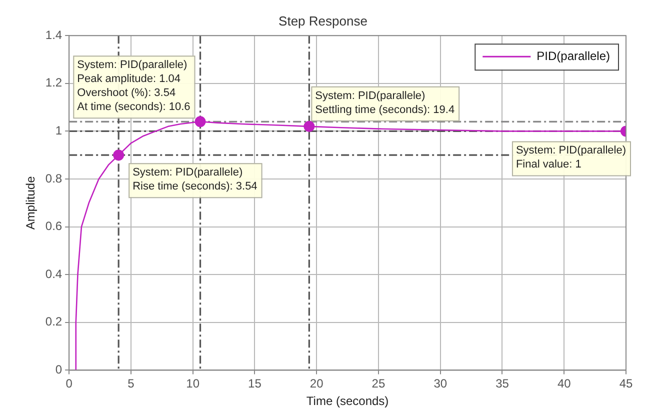  What do you see at coordinates (255, 383) in the screenshot?
I see `x-tick-label: 15` at bounding box center [255, 383].